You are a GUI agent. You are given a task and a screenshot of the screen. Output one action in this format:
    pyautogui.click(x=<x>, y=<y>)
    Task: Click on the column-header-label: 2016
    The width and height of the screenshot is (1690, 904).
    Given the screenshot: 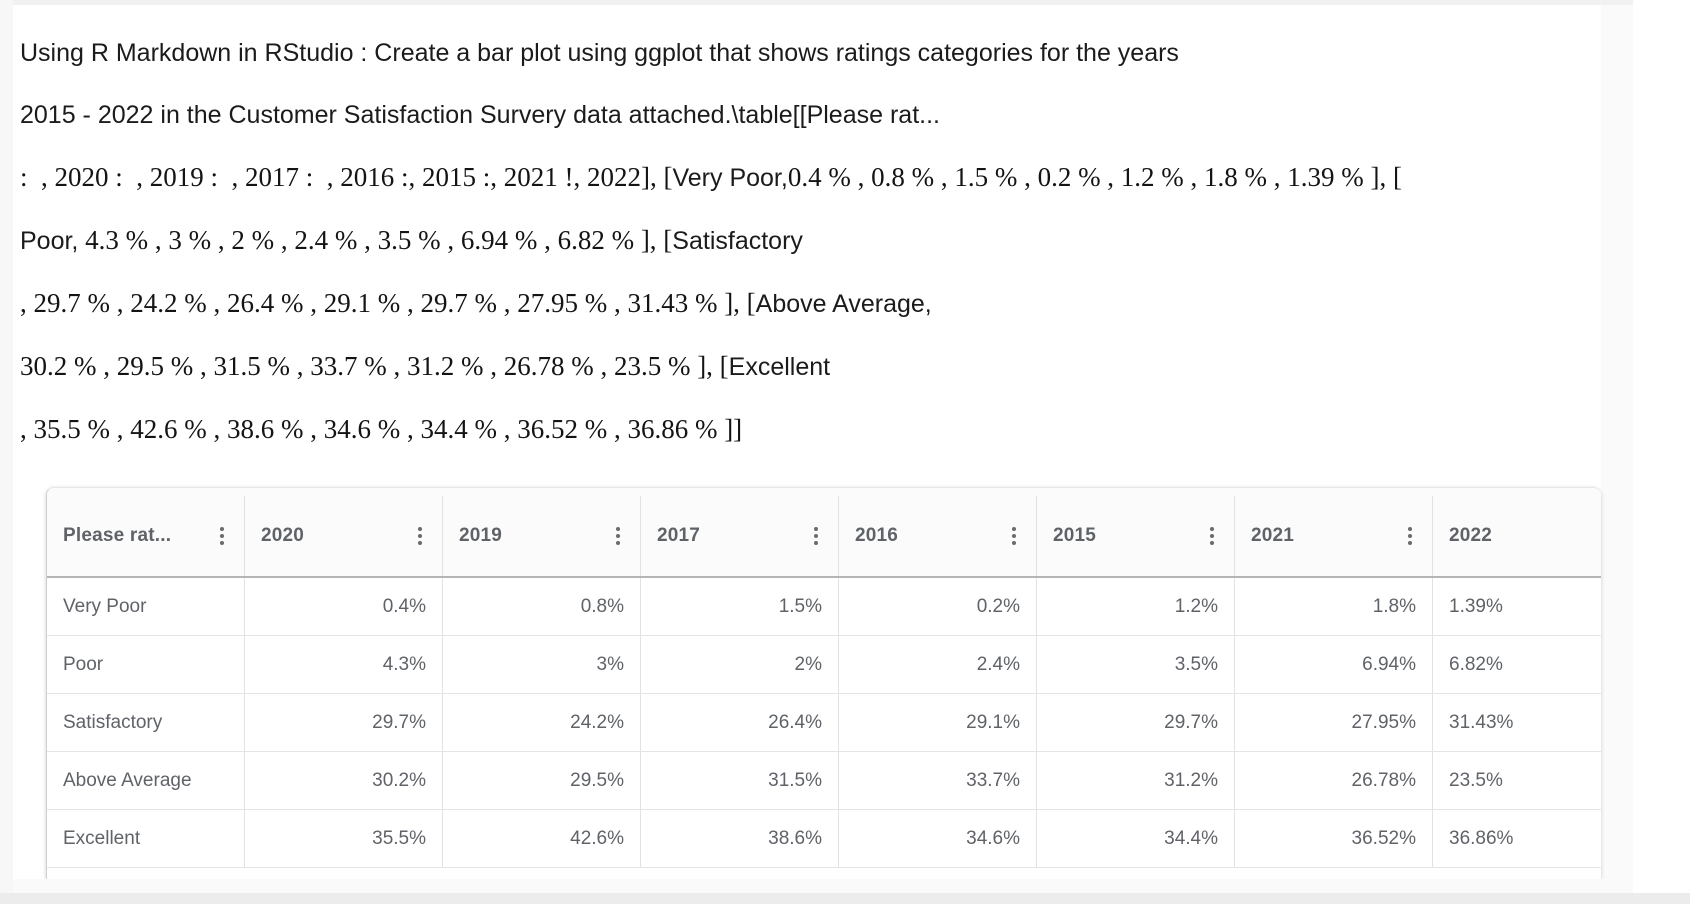 What is the action you would take?
    pyautogui.click(x=877, y=535)
    